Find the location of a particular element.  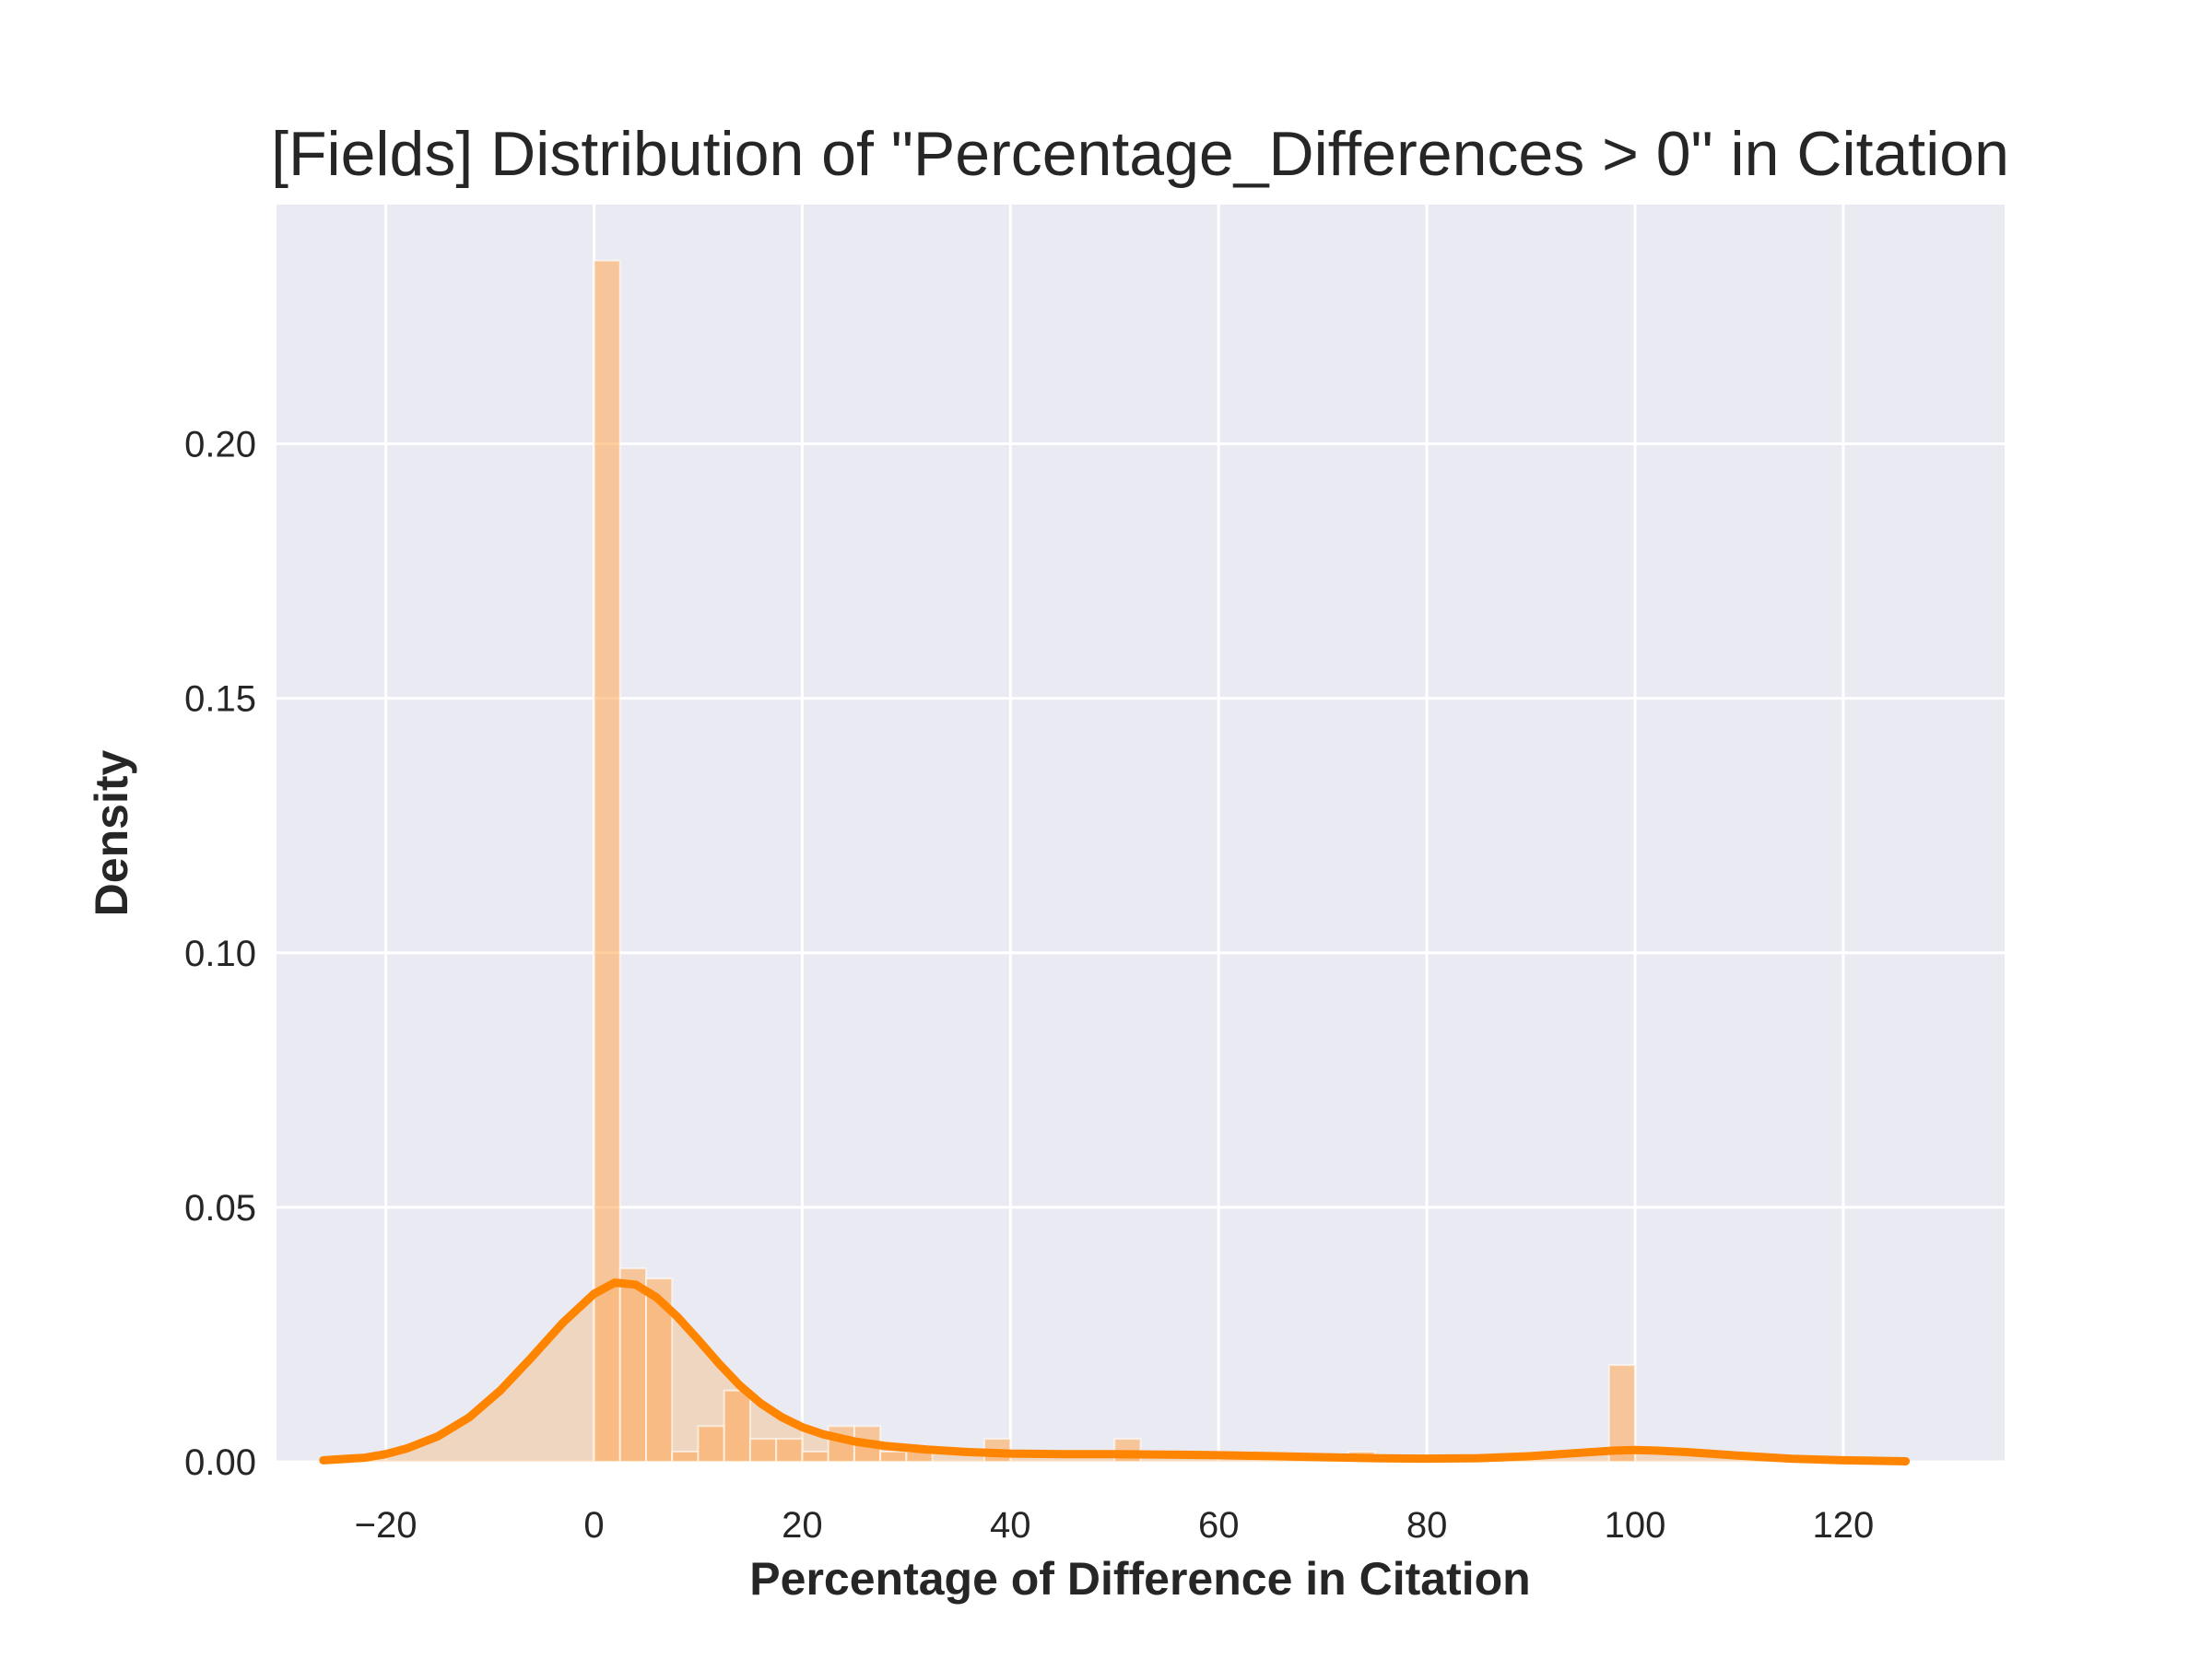

x-tick-label: 60 is located at coordinates (1219, 1525).